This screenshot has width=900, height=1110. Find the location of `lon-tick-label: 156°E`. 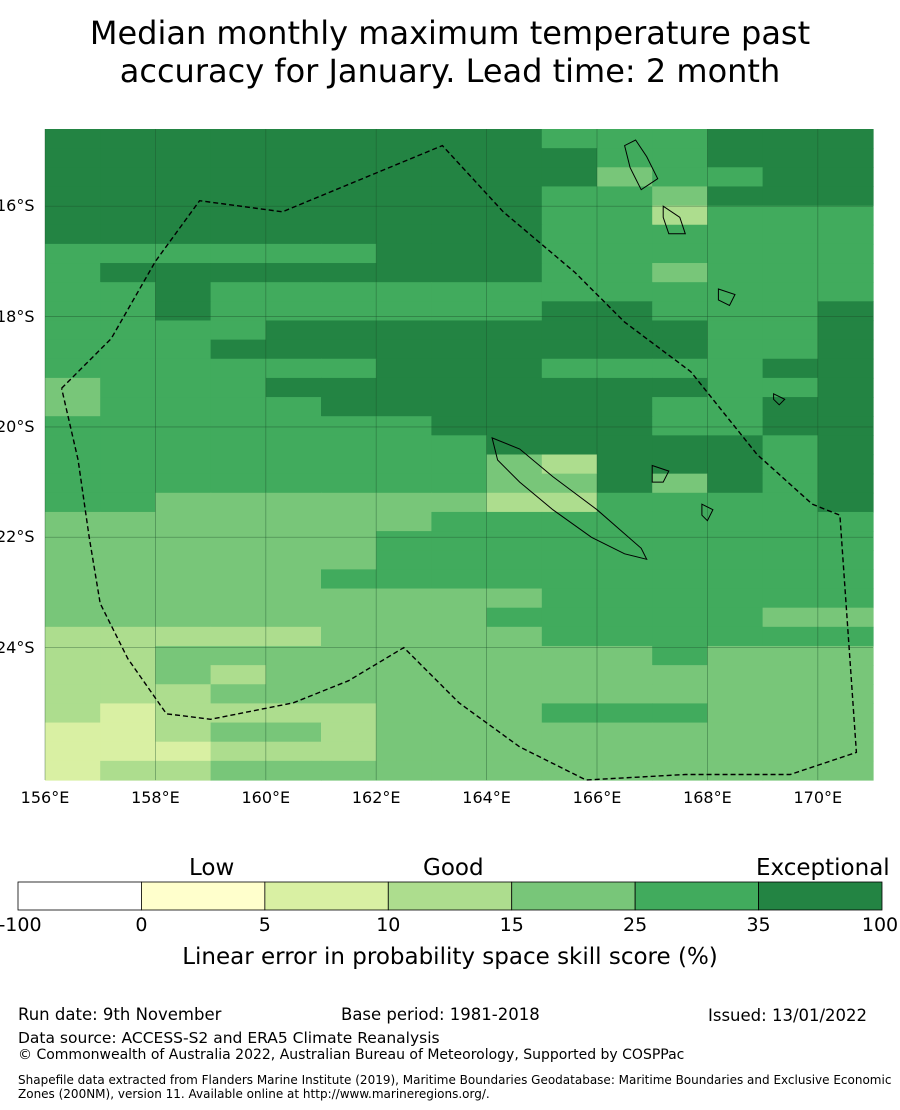

lon-tick-label: 156°E is located at coordinates (45, 797).